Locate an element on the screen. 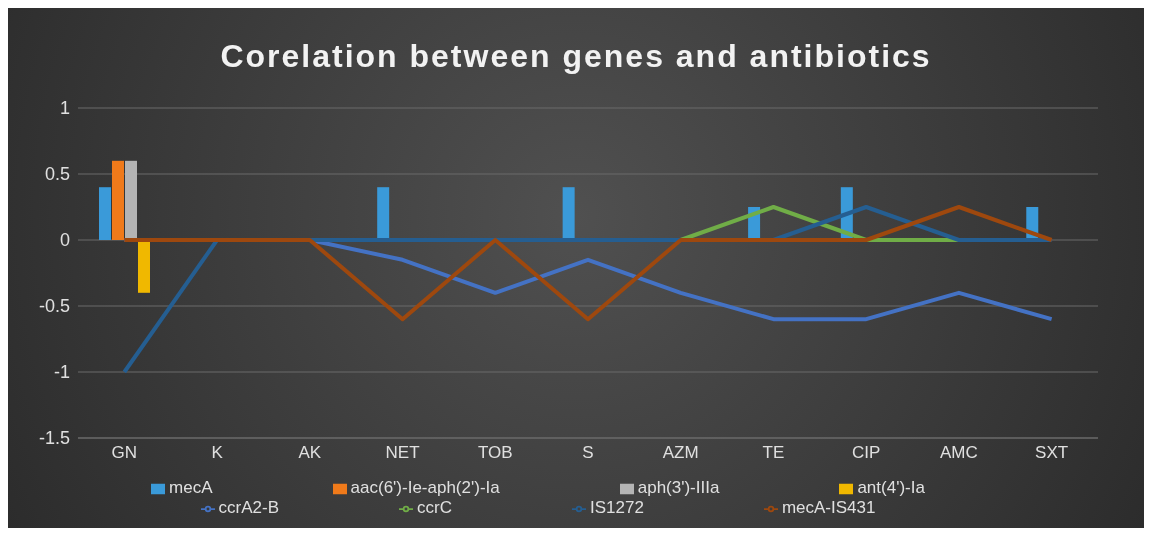 This screenshot has width=1152, height=536. x-tick-label: NET is located at coordinates (402, 453).